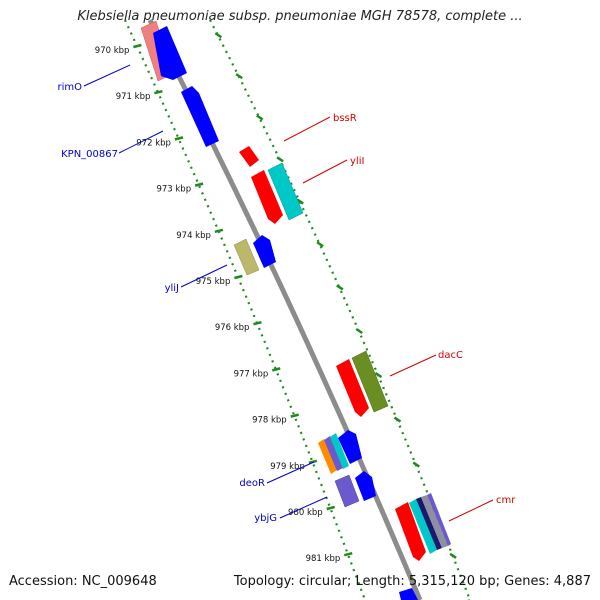  What do you see at coordinates (327, 456) in the screenshot?
I see `gene-deoR` at bounding box center [327, 456].